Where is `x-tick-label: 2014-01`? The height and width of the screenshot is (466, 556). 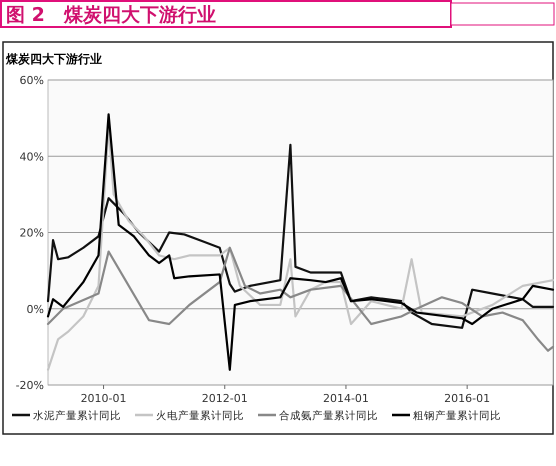 x-tick-label: 2014-01 is located at coordinates (345, 398).